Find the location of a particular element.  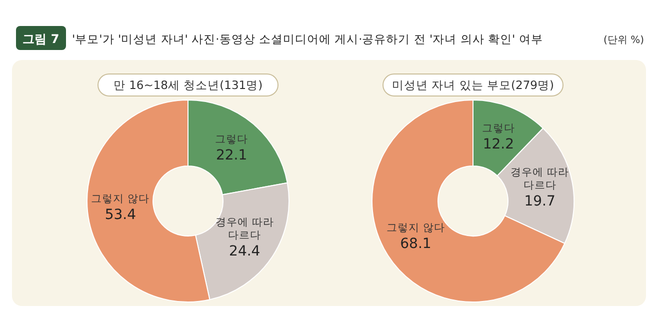

text: (단위 %) is located at coordinates (624, 40).